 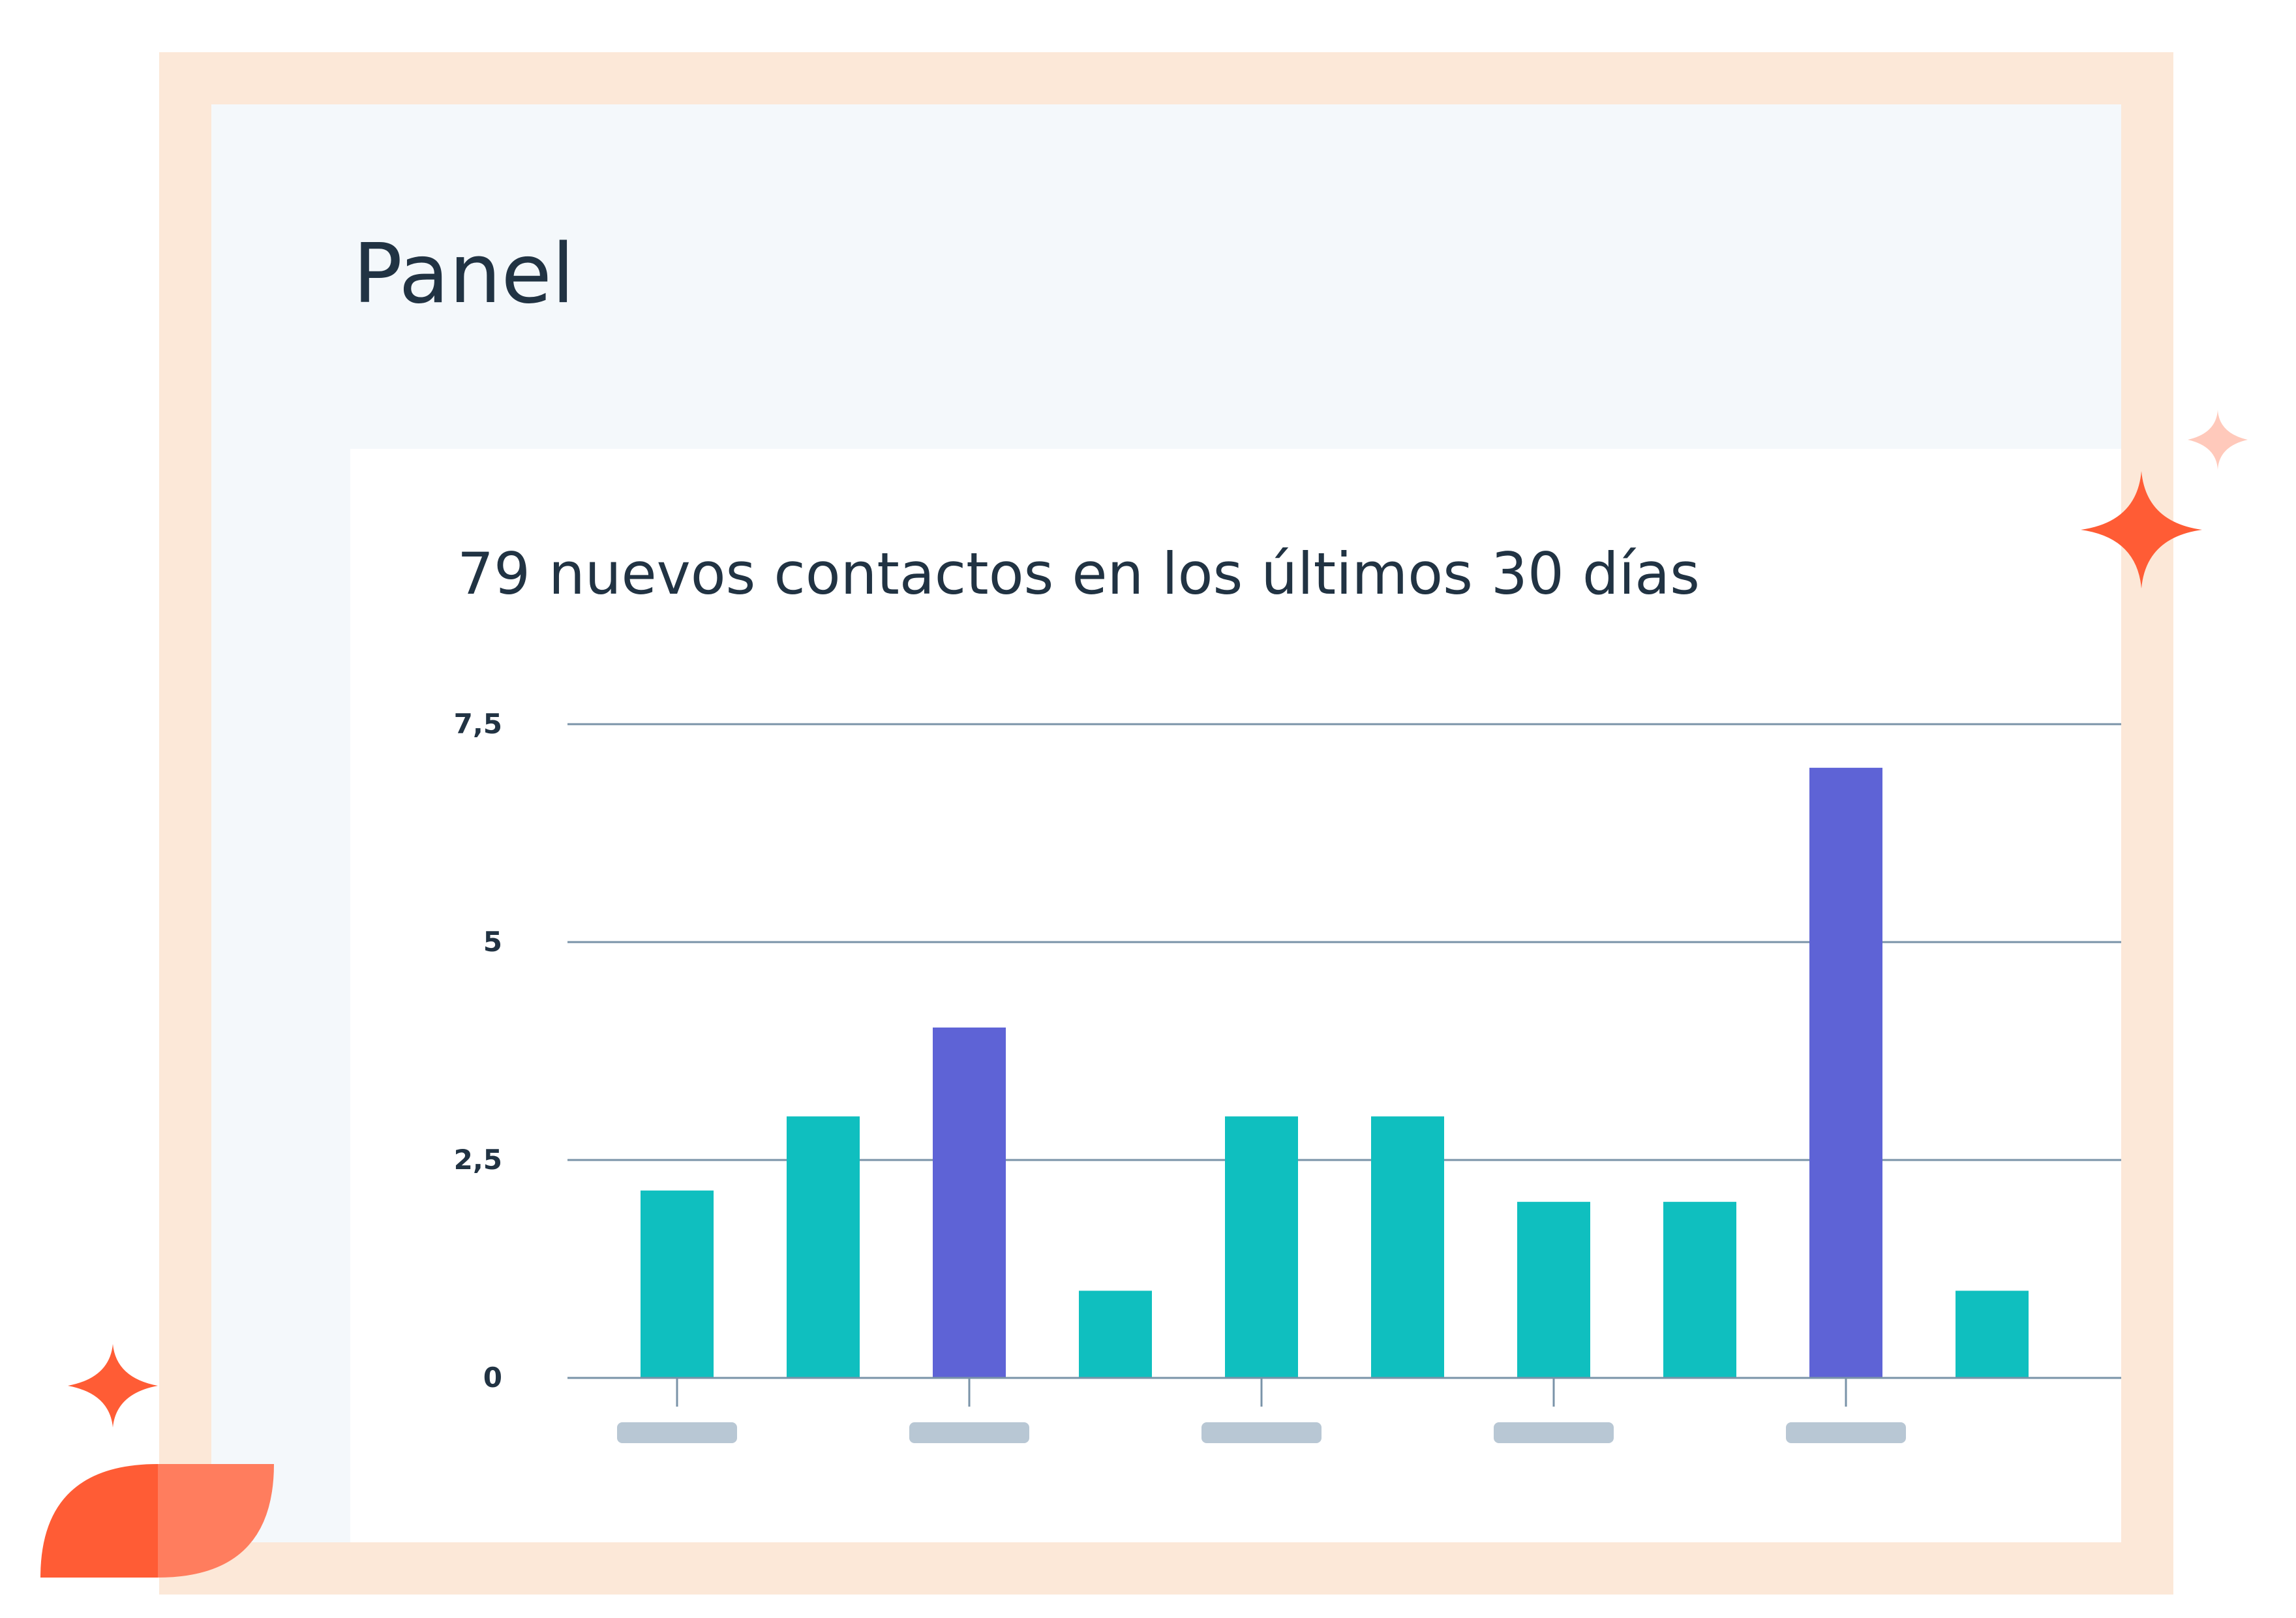 What do you see at coordinates (478, 1051) in the screenshot?
I see `y-axis-ticks: 0 2,5 5 7,5` at bounding box center [478, 1051].